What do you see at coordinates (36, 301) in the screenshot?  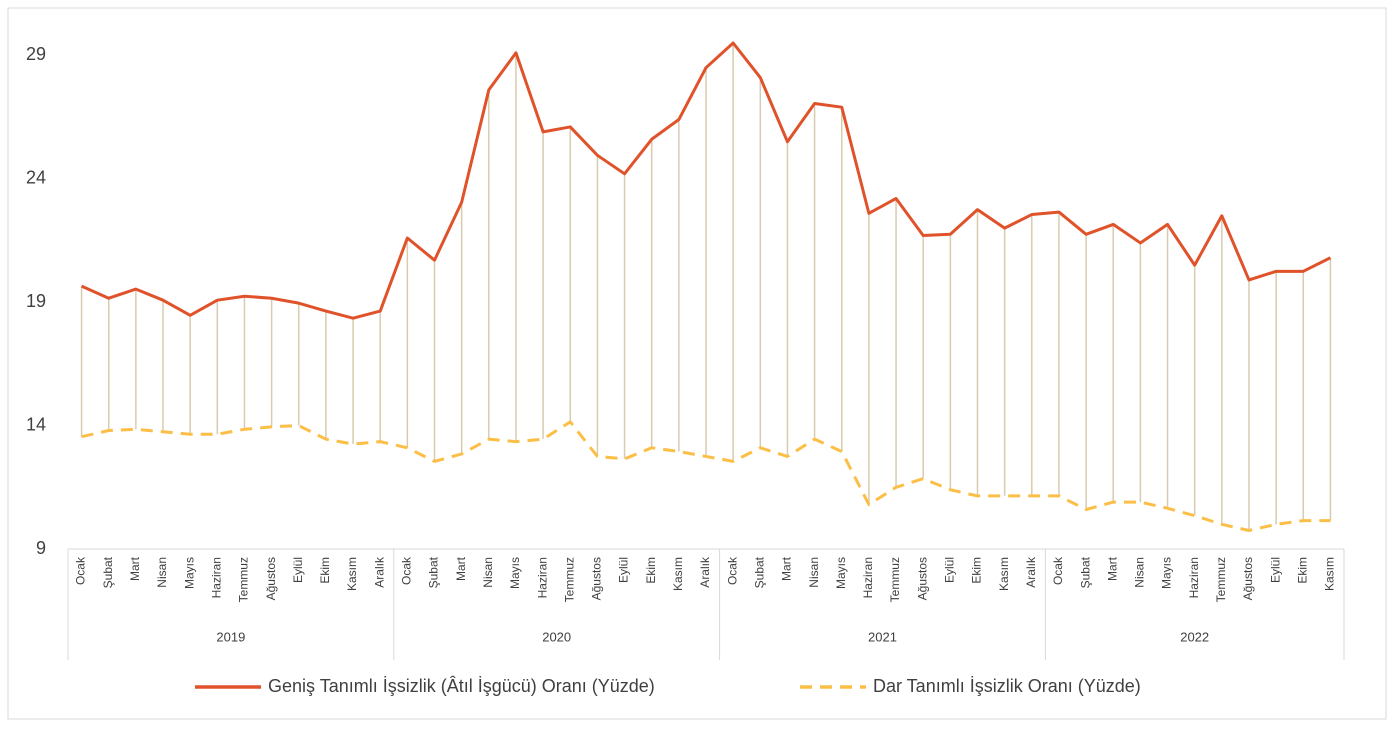 I see `y-tick-label: 19` at bounding box center [36, 301].